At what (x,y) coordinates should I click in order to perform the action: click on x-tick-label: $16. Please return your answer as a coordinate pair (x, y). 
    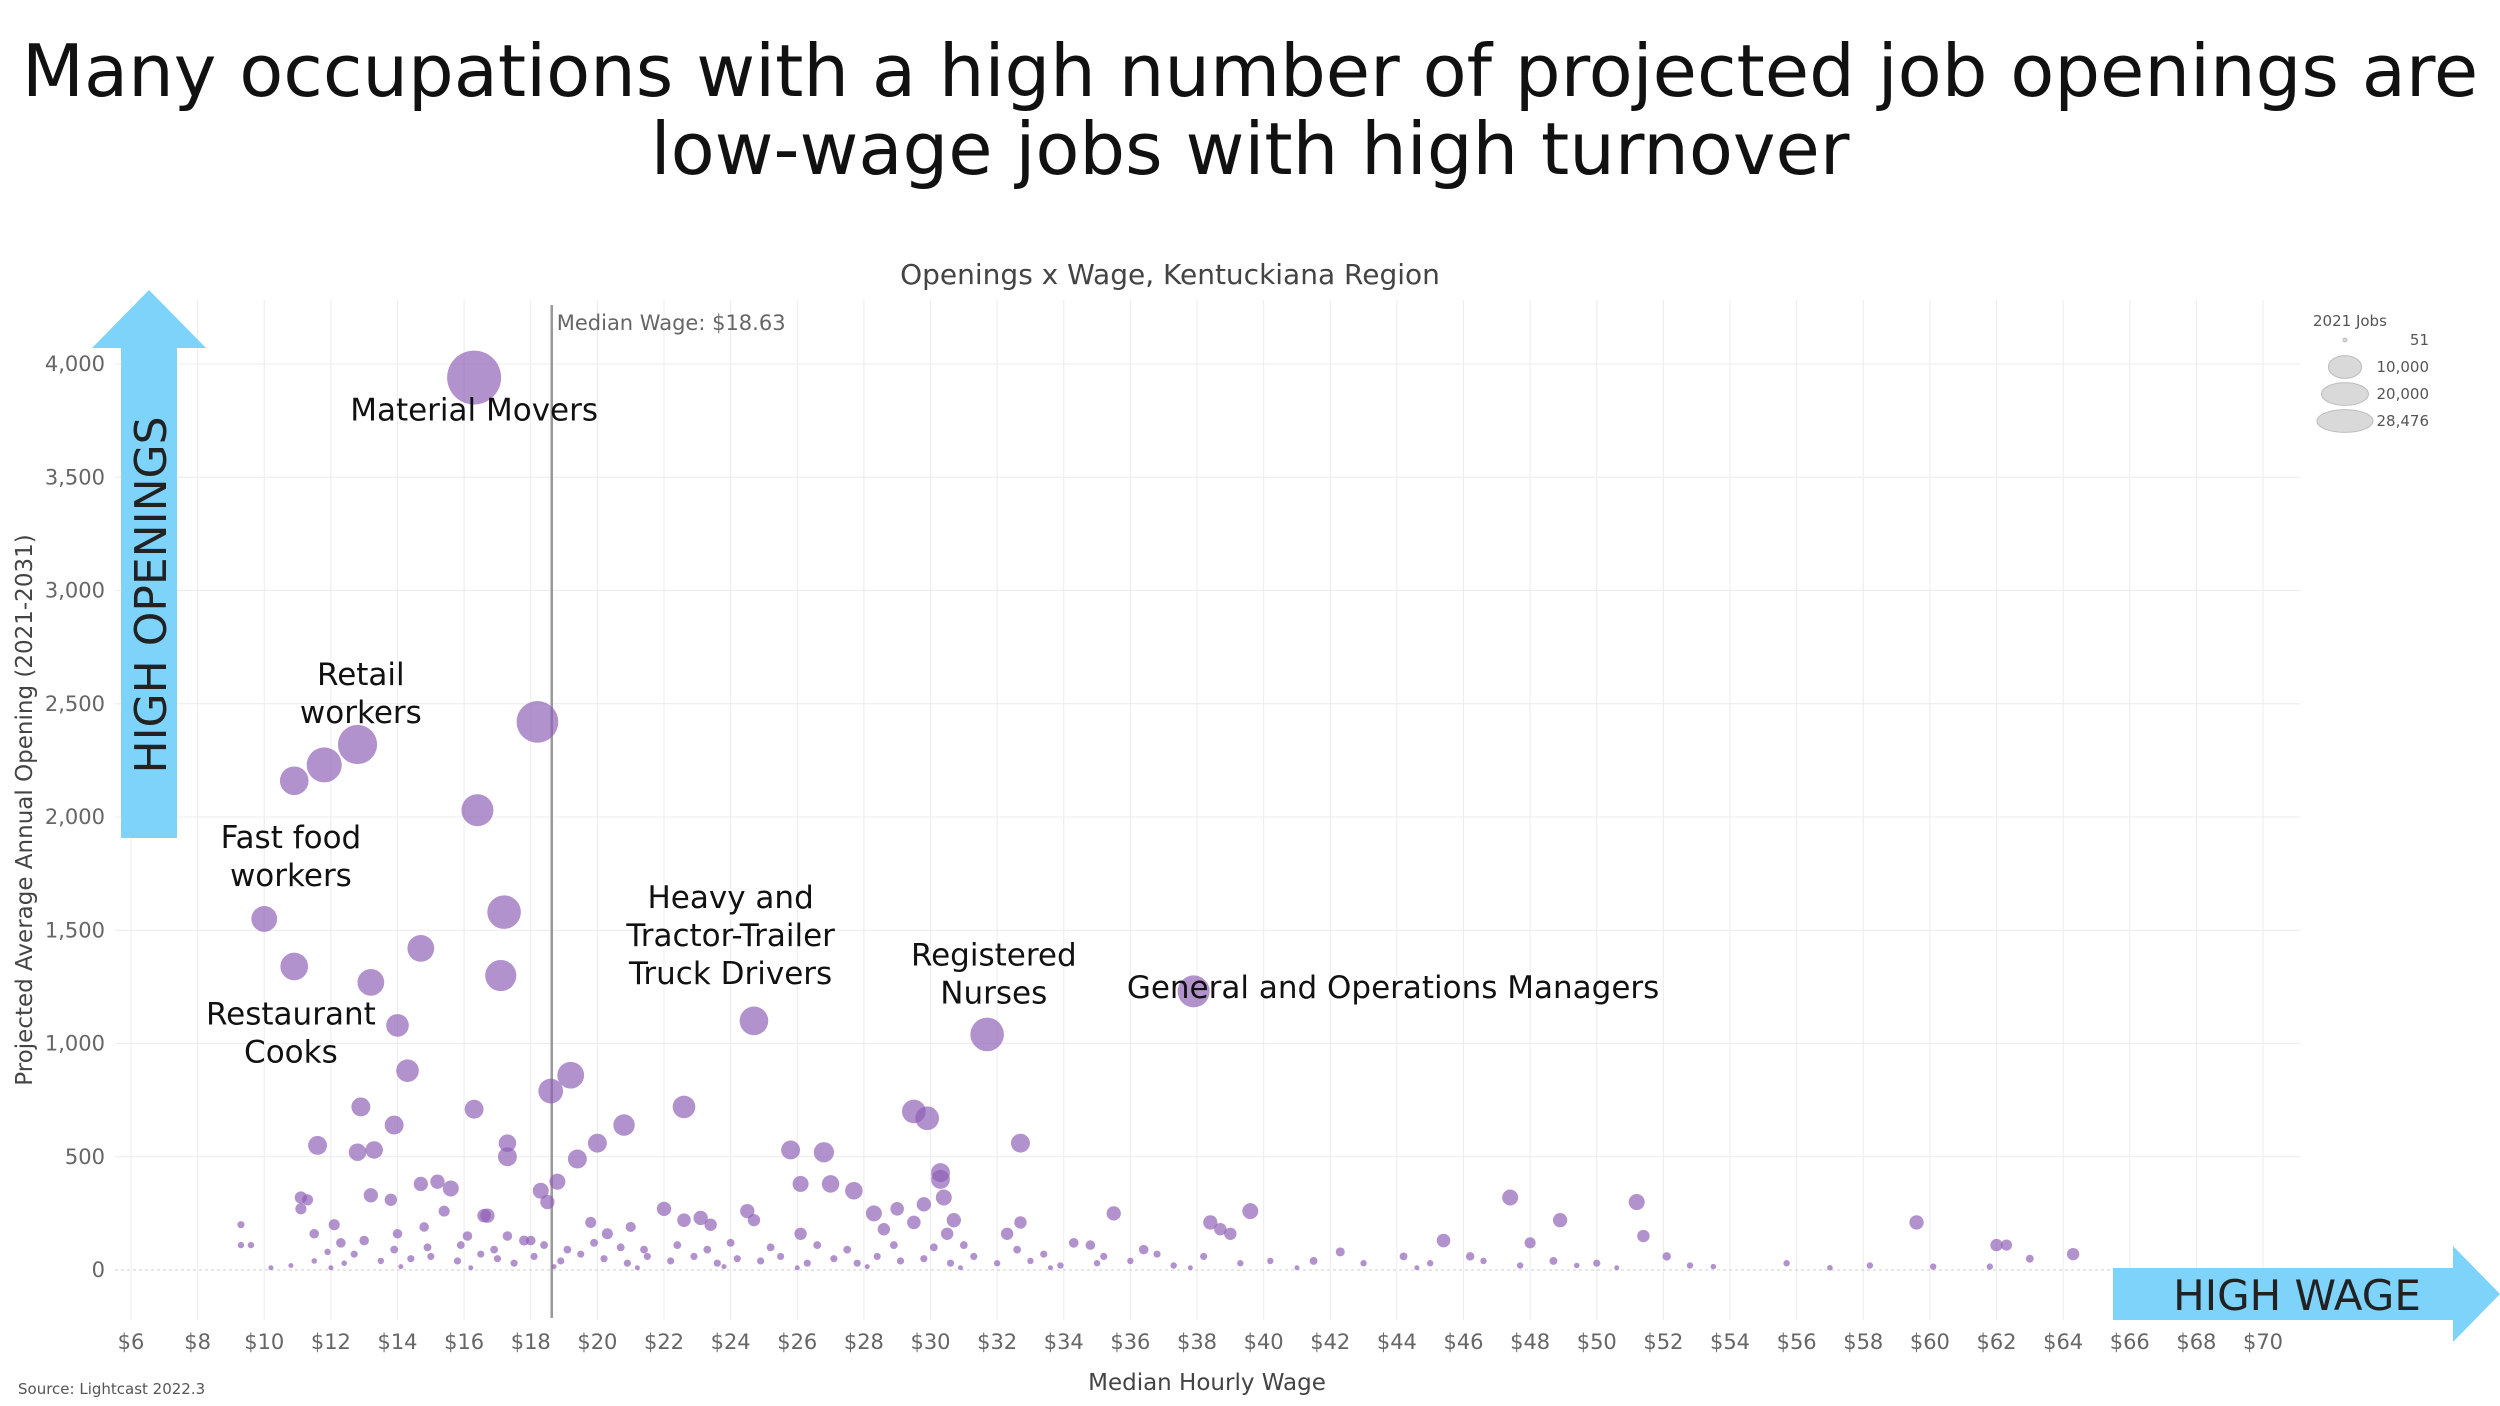
    Looking at the image, I should click on (464, 1342).